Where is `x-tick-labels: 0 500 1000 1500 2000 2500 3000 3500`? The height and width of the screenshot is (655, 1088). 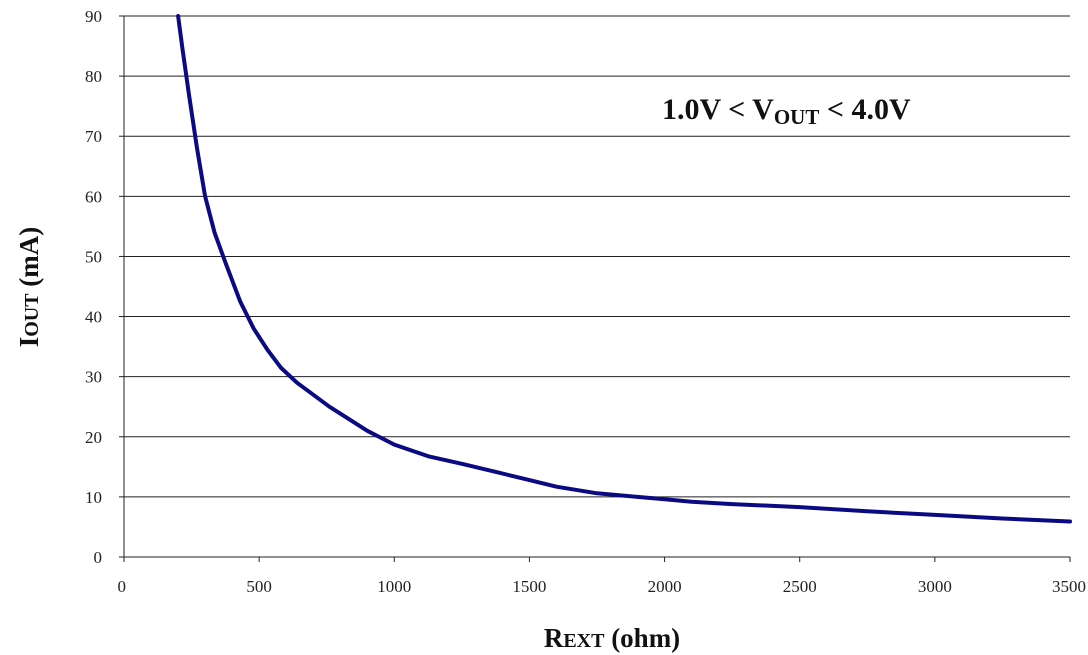
x-tick-labels: 0 500 1000 1500 2000 2500 3000 3500 is located at coordinates (602, 586).